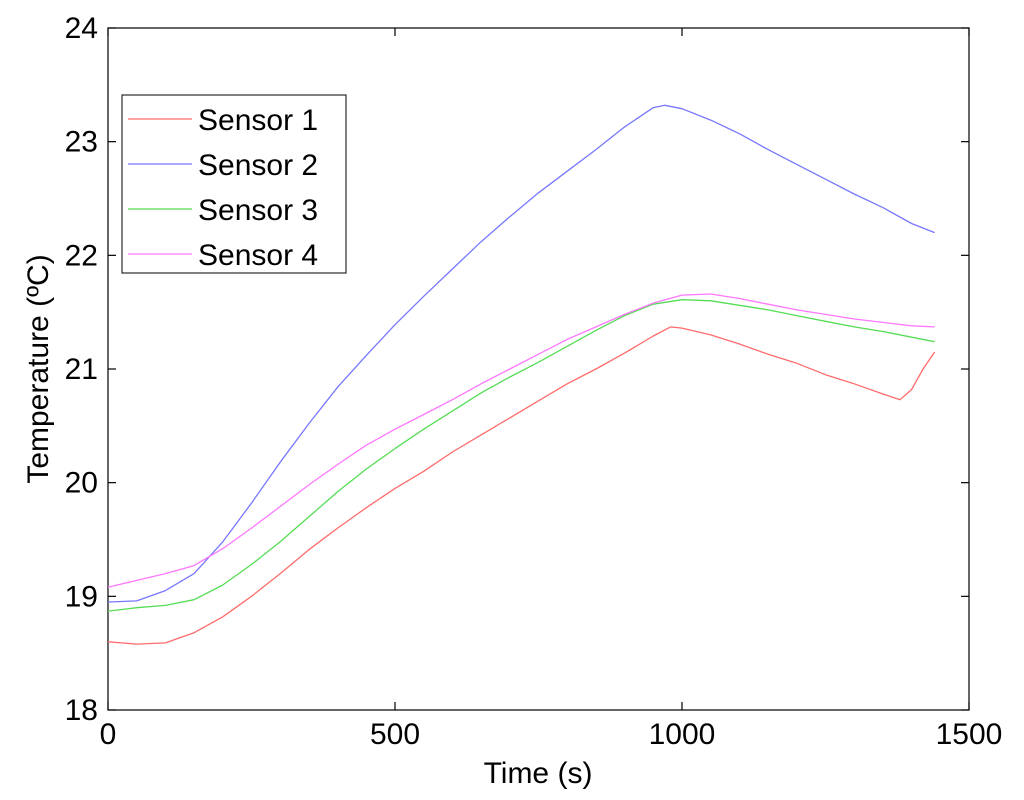 The image size is (1024, 800). What do you see at coordinates (969, 734) in the screenshot?
I see `x-tick-label: 1500` at bounding box center [969, 734].